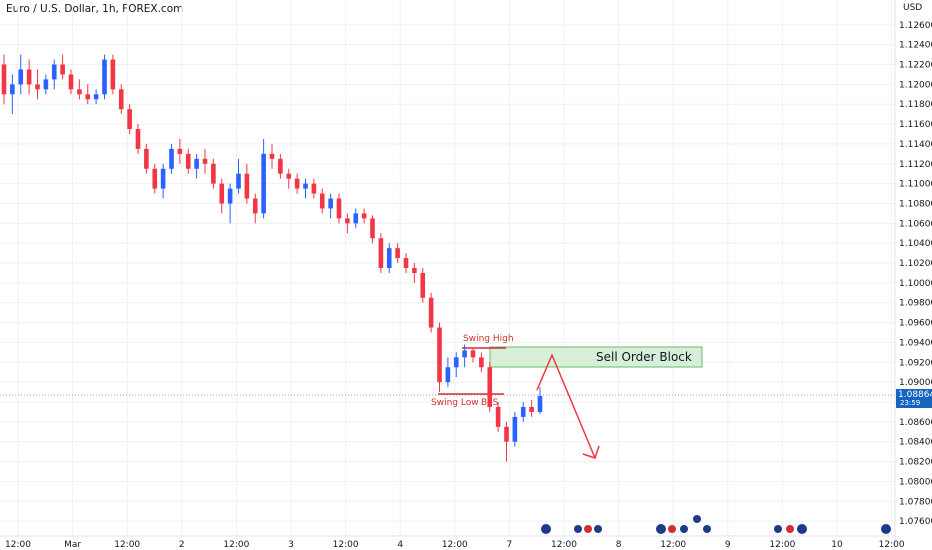 This screenshot has height=550, width=932. Describe the element at coordinates (488, 339) in the screenshot. I see `swing-high-label: Swing High` at that location.